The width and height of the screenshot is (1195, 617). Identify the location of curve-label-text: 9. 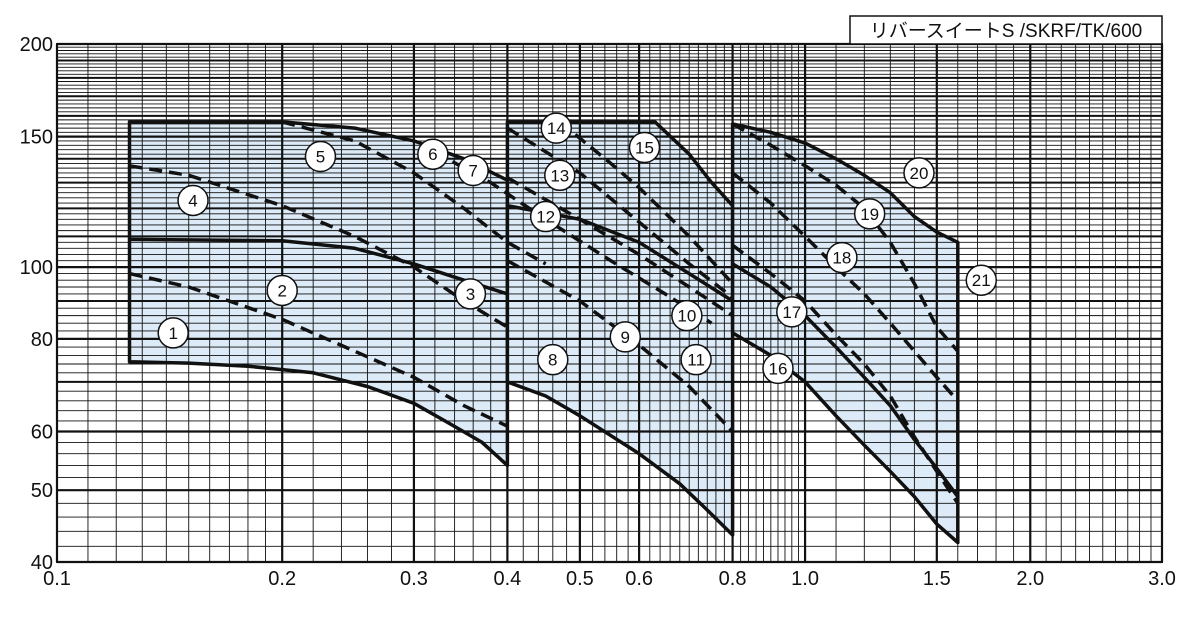
(625, 337).